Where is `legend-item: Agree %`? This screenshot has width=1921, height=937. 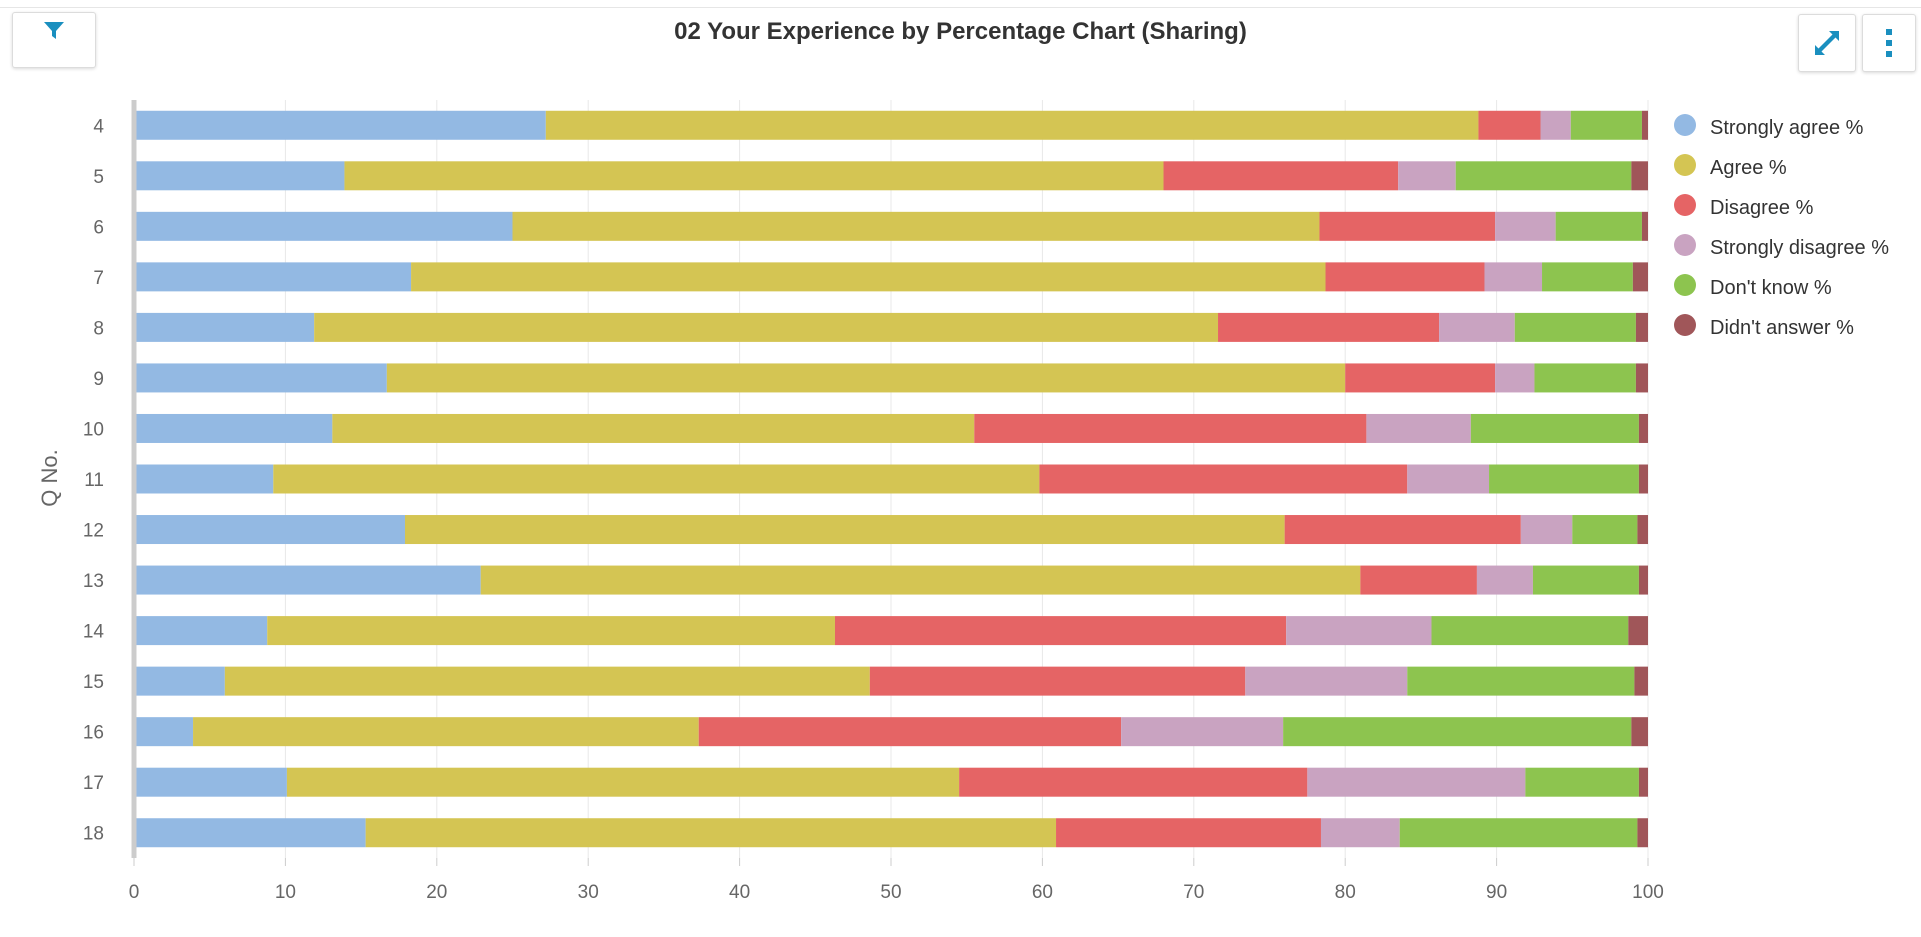 legend-item: Agree % is located at coordinates (1781, 168).